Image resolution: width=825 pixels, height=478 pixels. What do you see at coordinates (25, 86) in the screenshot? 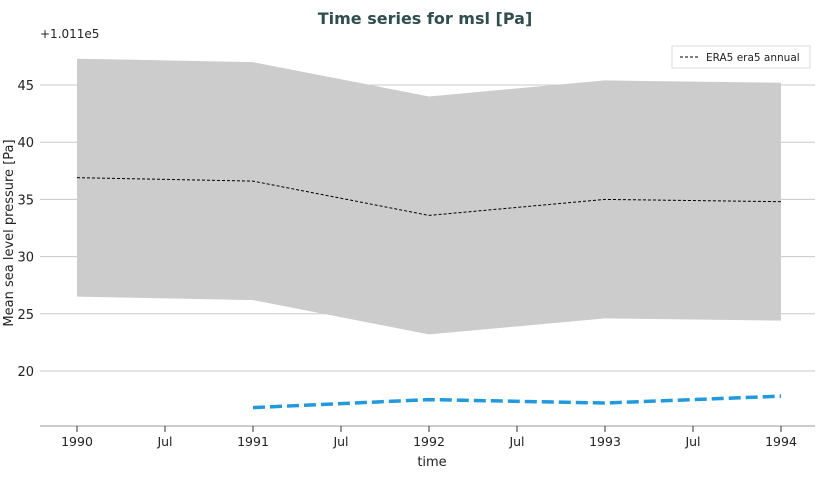
I see `y-tick-label: 45` at bounding box center [25, 86].